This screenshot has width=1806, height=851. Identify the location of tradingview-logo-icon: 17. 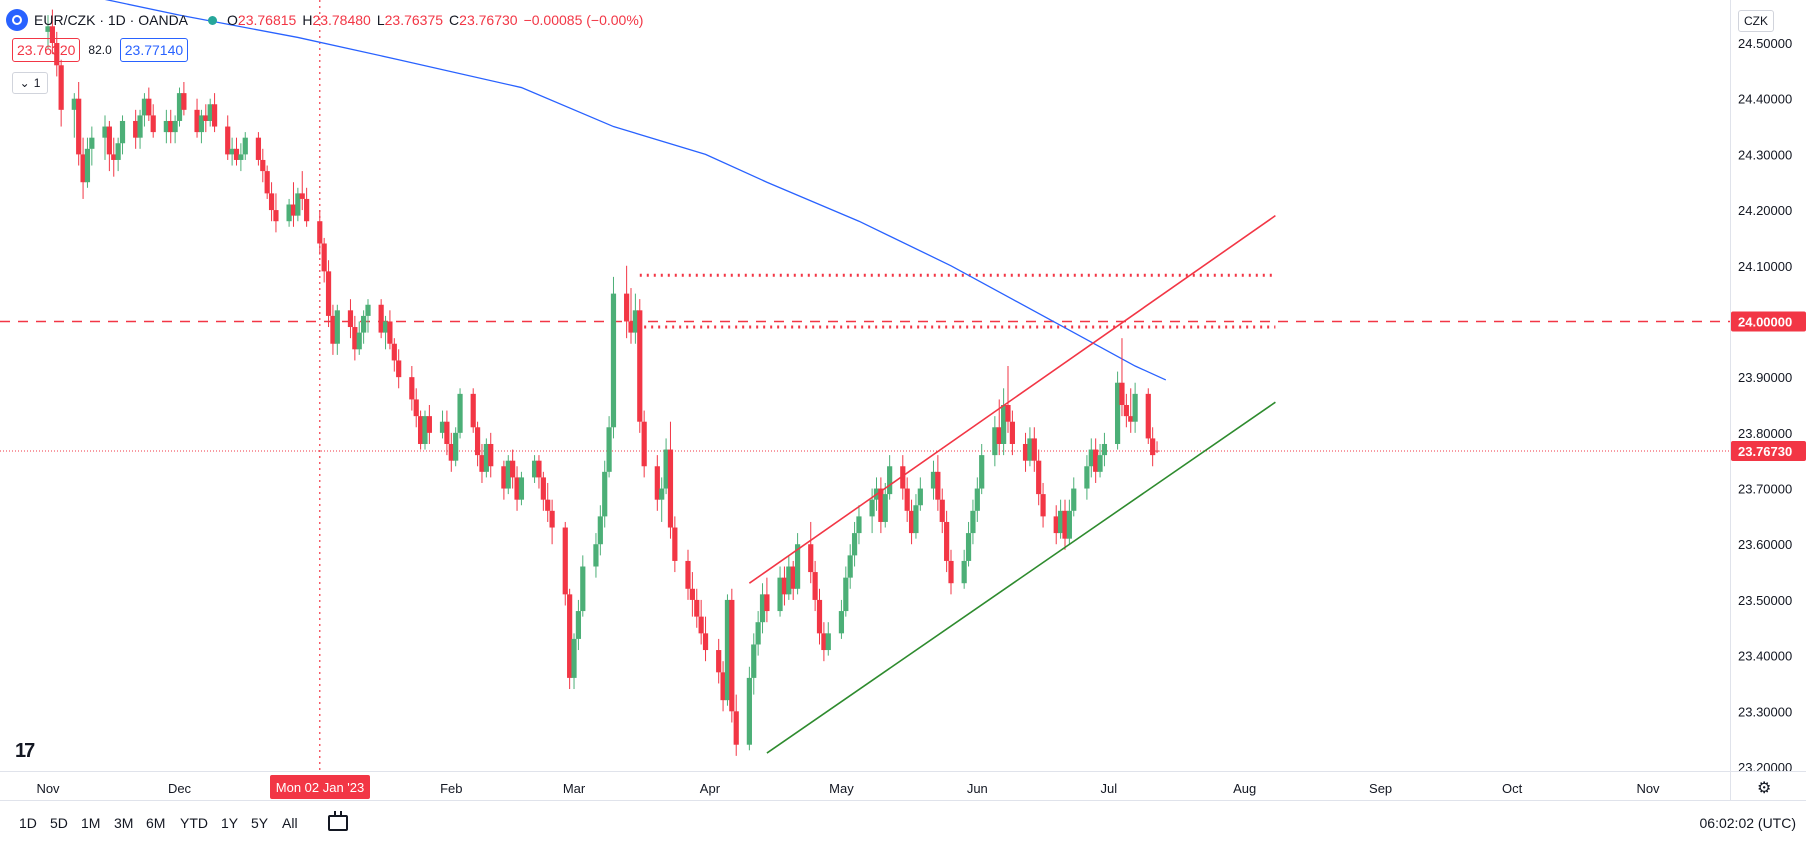
(25, 751).